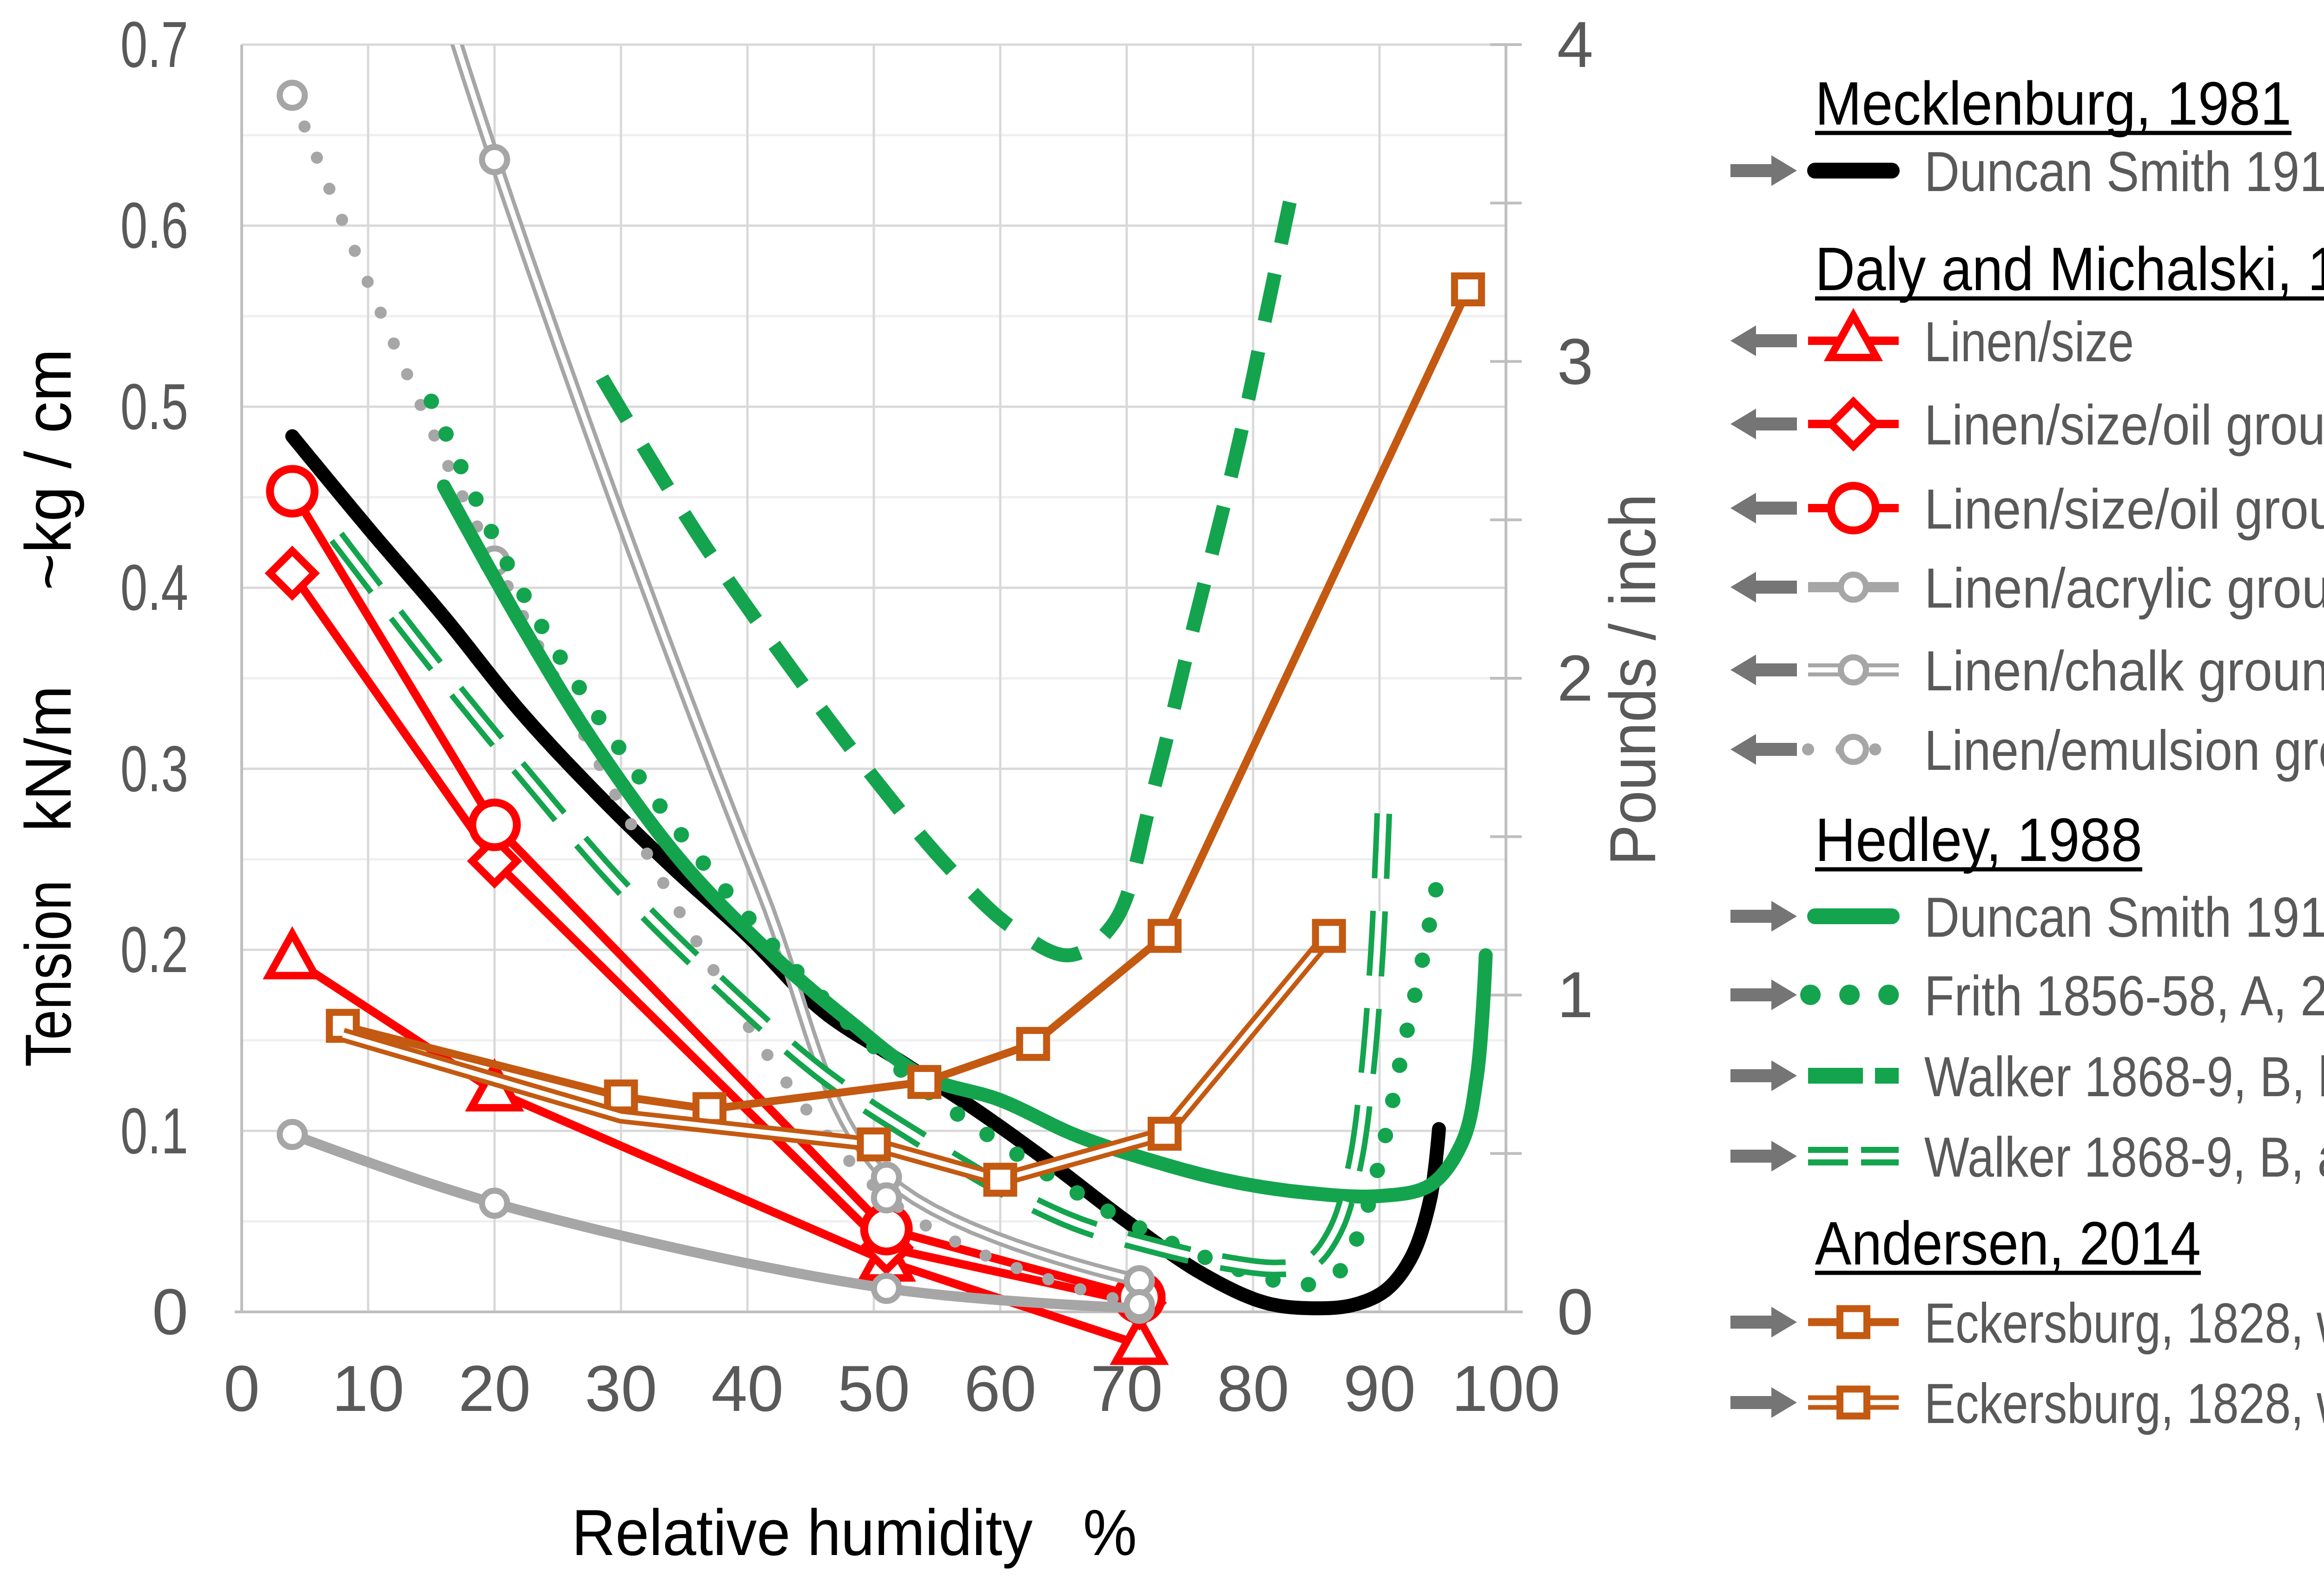 Image resolution: width=2324 pixels, height=1595 pixels. I want to click on svg-text: Andersen, 2014, so click(2008, 1243).